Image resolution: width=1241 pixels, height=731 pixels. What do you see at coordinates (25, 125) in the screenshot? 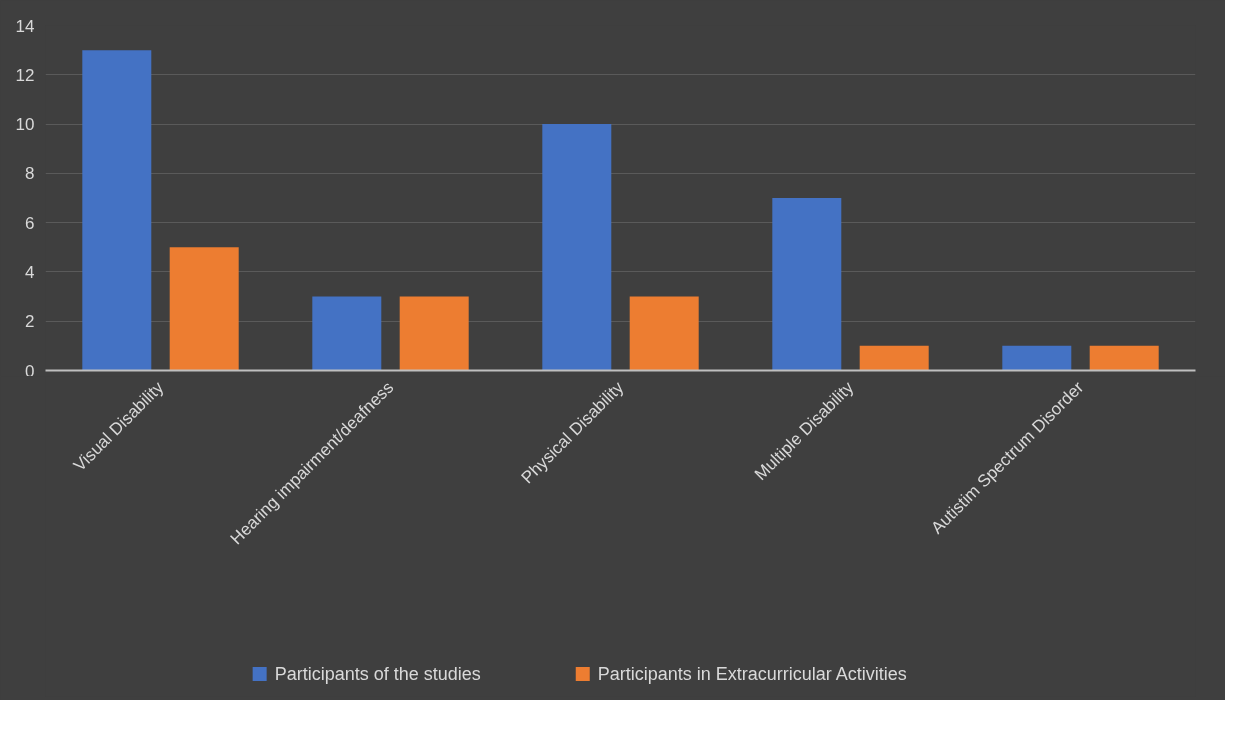
I see `y-tick-label: 10` at bounding box center [25, 125].